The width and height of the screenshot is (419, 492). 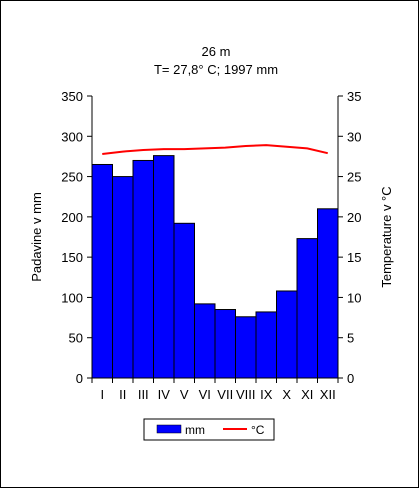 I want to click on temperature-line, so click(x=215, y=150).